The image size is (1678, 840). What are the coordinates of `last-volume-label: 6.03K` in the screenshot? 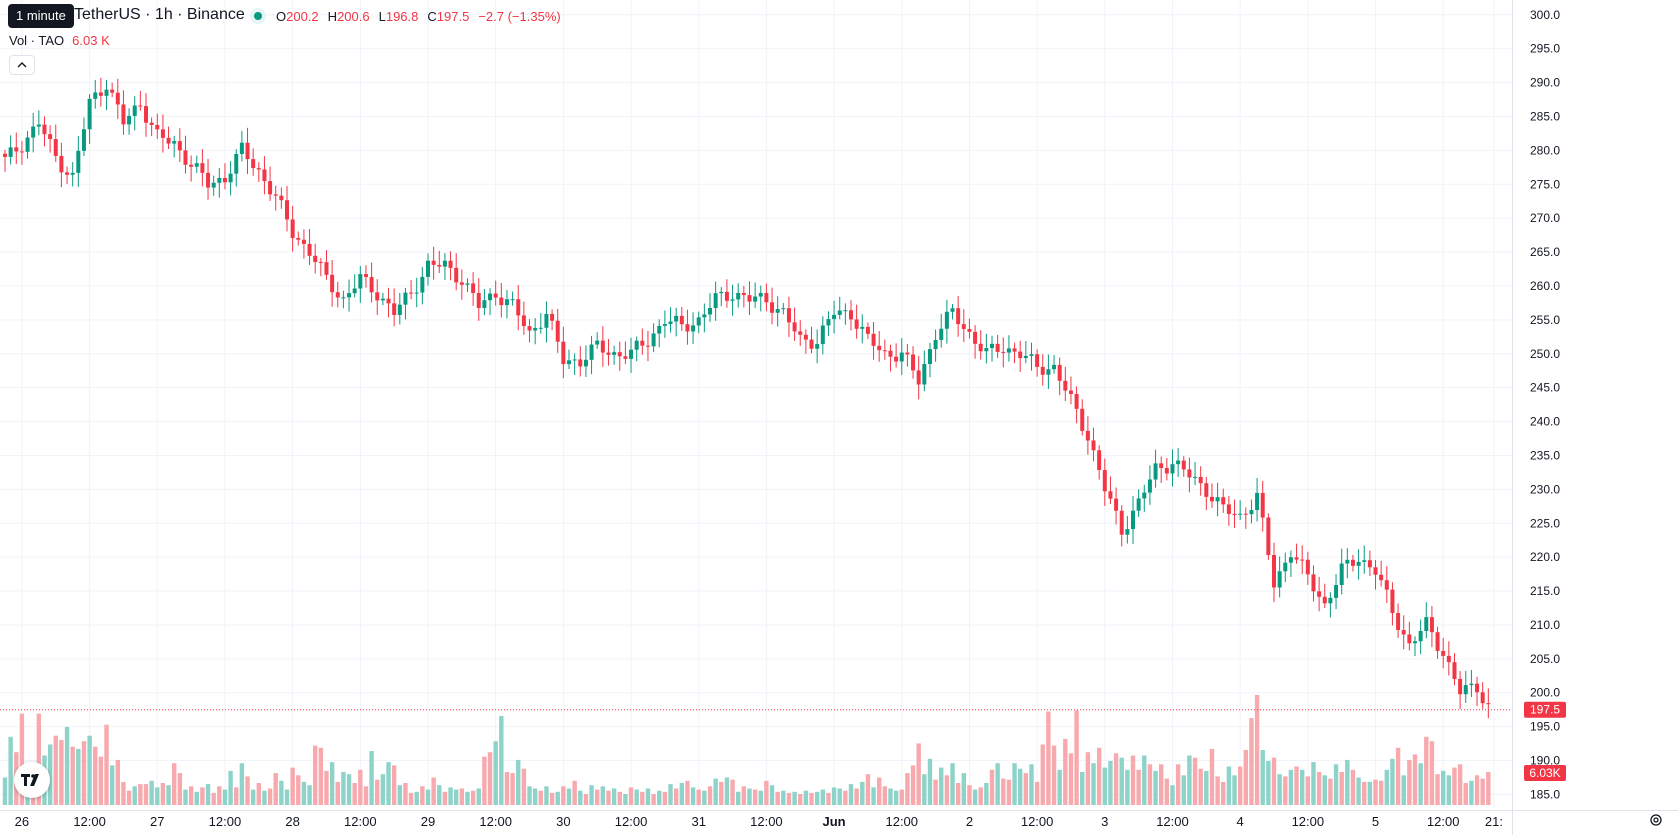 It's located at (1544, 773).